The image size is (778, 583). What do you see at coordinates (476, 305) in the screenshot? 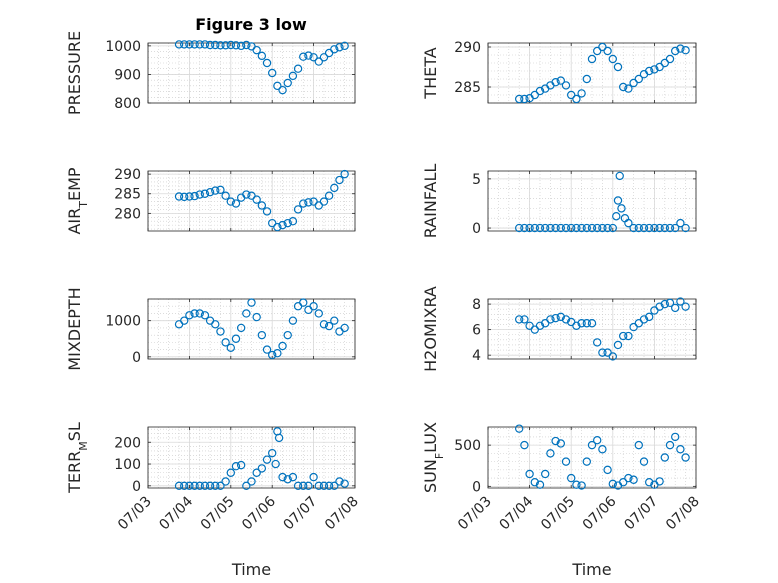
I see `y-tick-label: 8` at bounding box center [476, 305].